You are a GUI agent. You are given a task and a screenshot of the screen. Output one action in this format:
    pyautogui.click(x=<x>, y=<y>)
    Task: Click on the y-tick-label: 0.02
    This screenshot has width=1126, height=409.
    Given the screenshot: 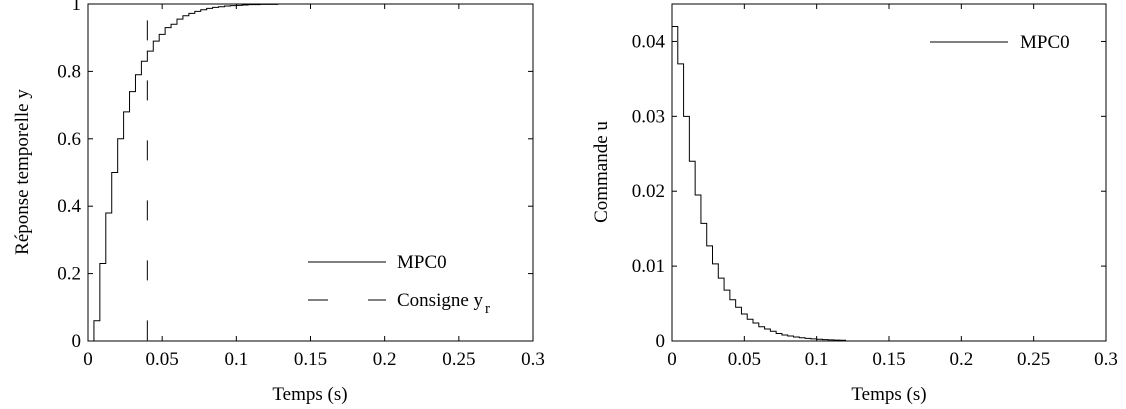 What is the action you would take?
    pyautogui.click(x=648, y=191)
    